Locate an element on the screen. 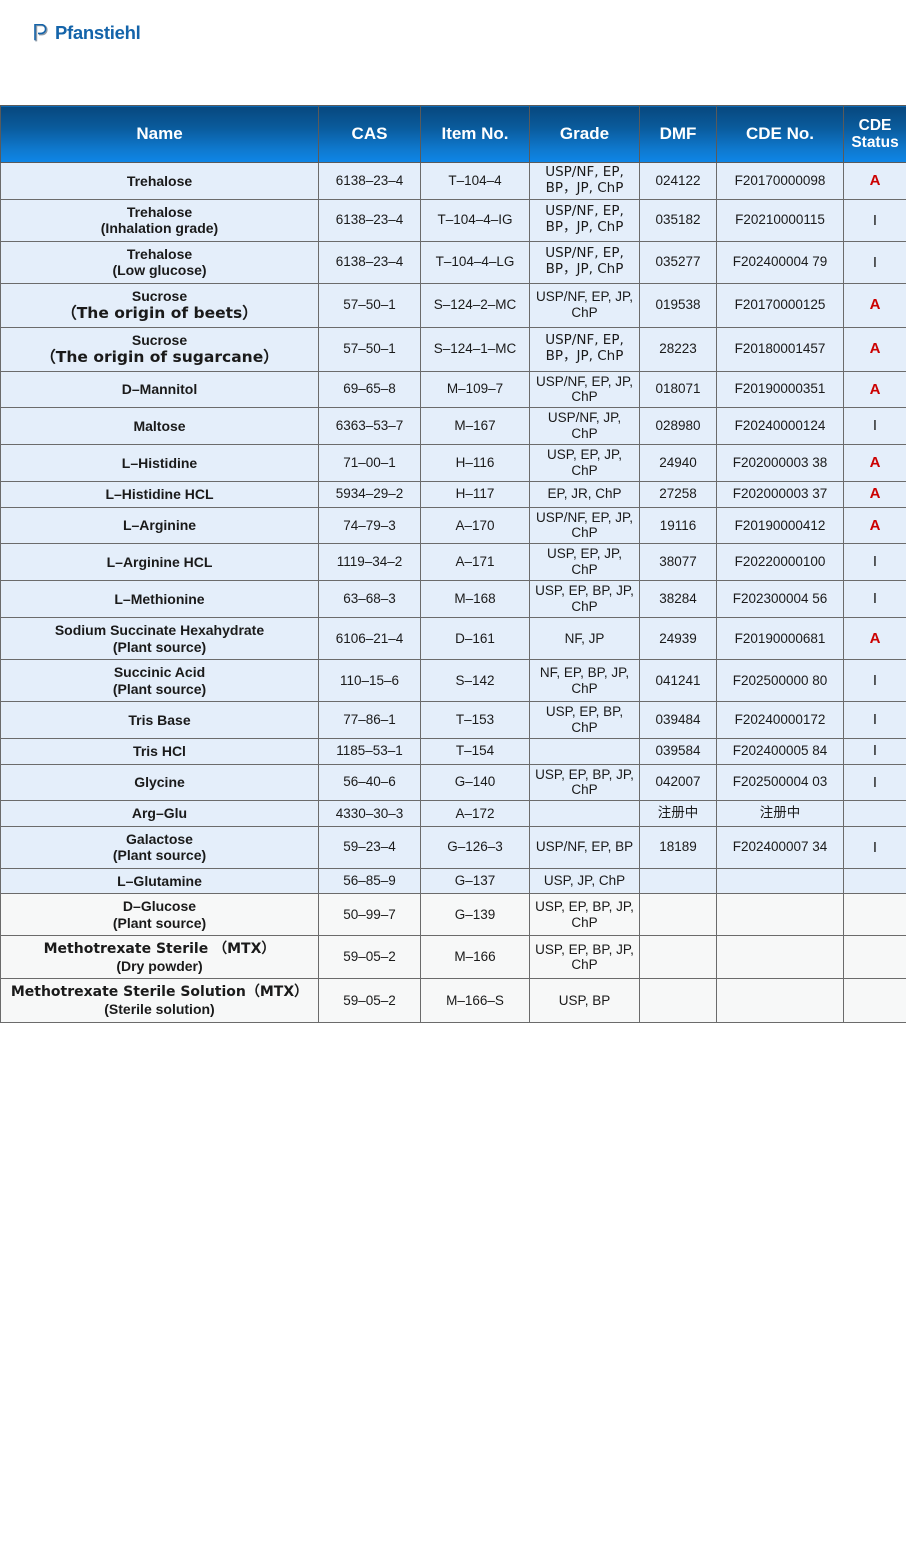 The image size is (906, 1562). product-name: Methotrexate Sterile Solution（MTX） is located at coordinates (159, 992).